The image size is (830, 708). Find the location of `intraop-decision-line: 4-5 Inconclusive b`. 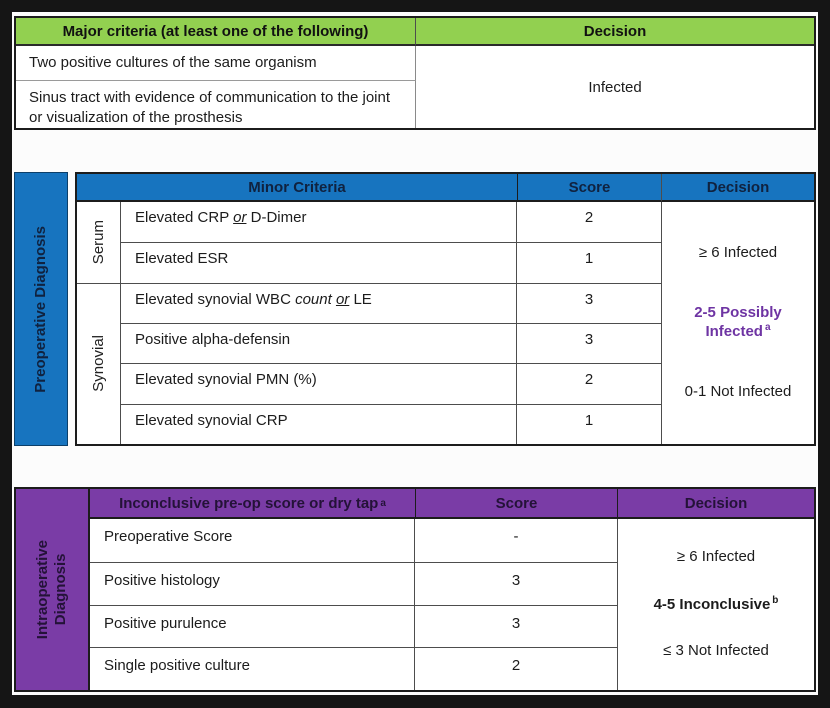

intraop-decision-line: 4-5 Inconclusive b is located at coordinates (716, 605).